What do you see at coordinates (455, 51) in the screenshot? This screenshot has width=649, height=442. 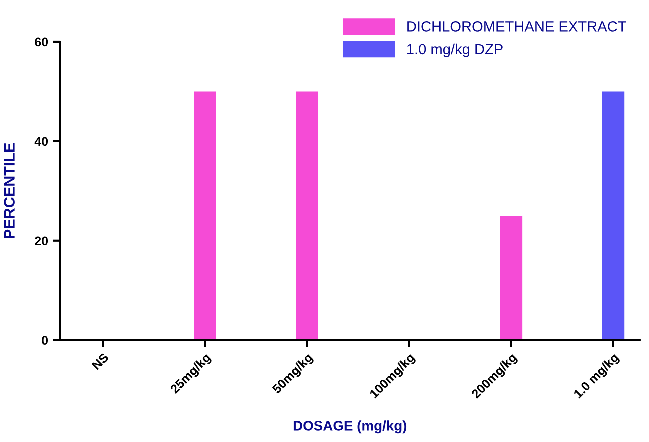 I see `legend-label: 1.0 mg/kg DZP` at bounding box center [455, 51].